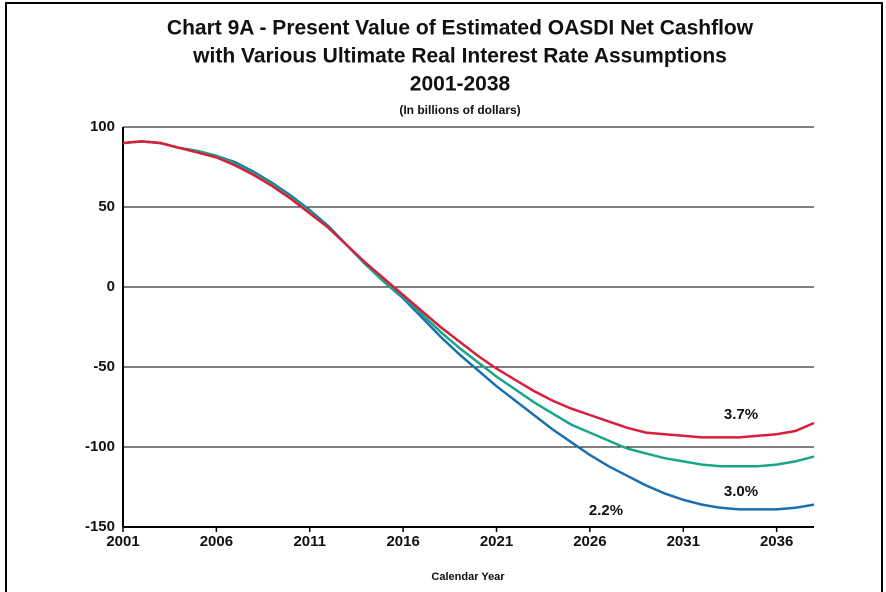 The width and height of the screenshot is (886, 592). Describe the element at coordinates (741, 414) in the screenshot. I see `series-label: 3.7%` at that location.